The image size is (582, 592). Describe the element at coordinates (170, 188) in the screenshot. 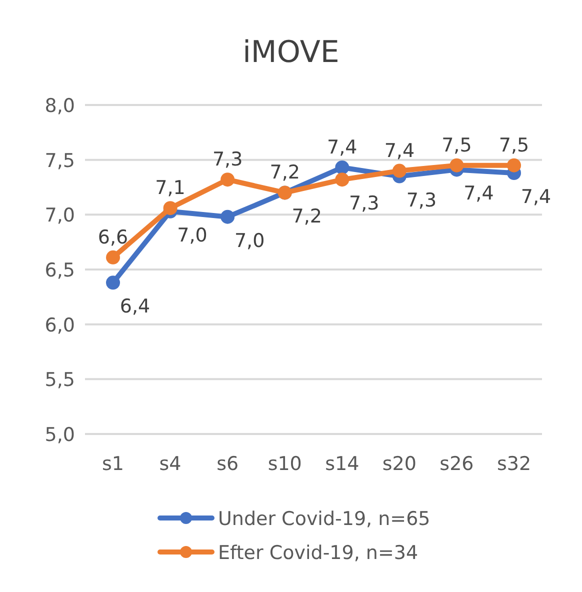

I see `data-label: 7,1` at that location.